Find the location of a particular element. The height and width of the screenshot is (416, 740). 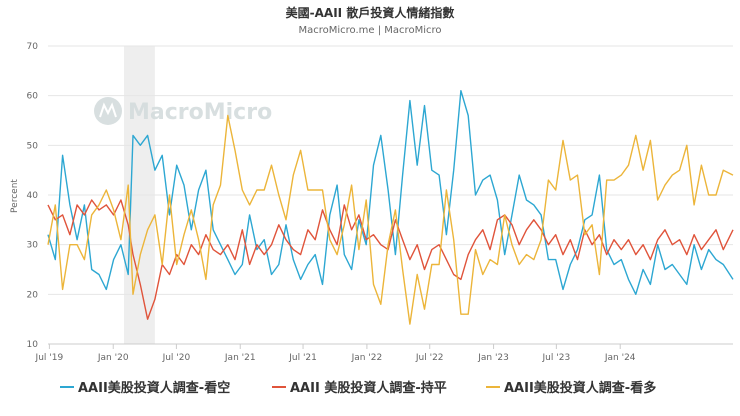

x-tick-label: Jul '22 is located at coordinates (429, 358).